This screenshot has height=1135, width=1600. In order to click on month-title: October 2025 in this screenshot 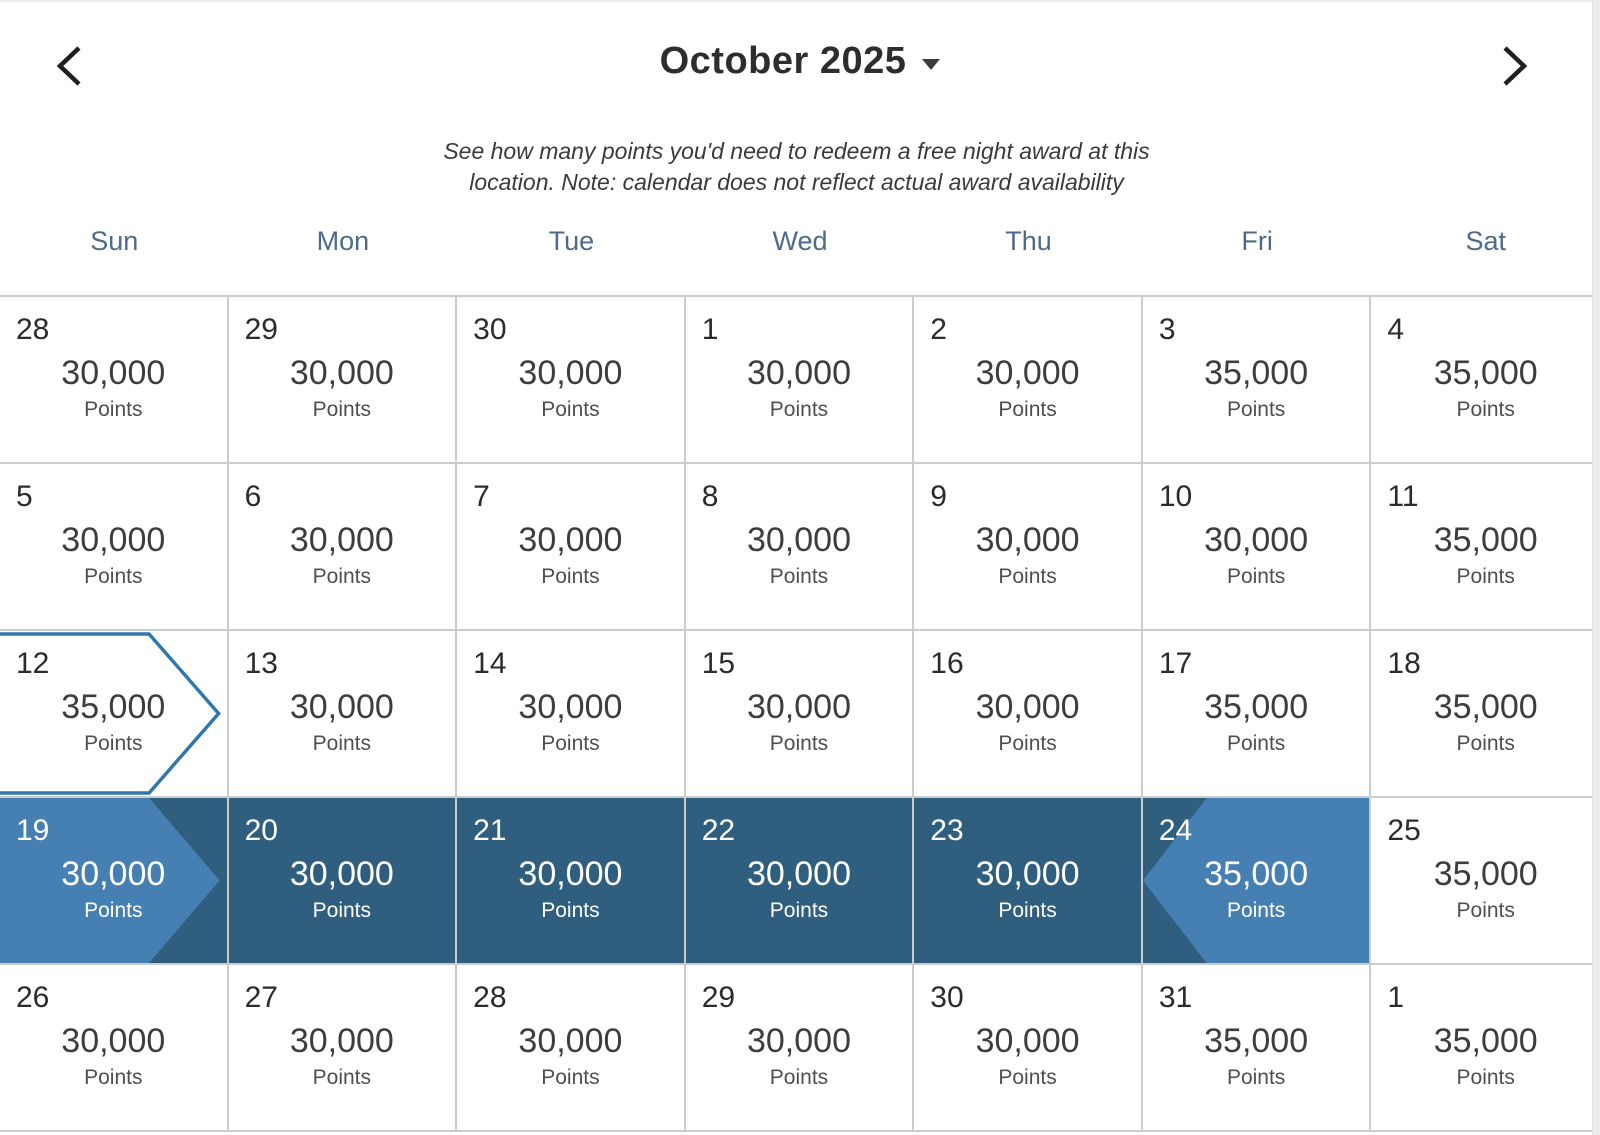, I will do `click(783, 61)`.